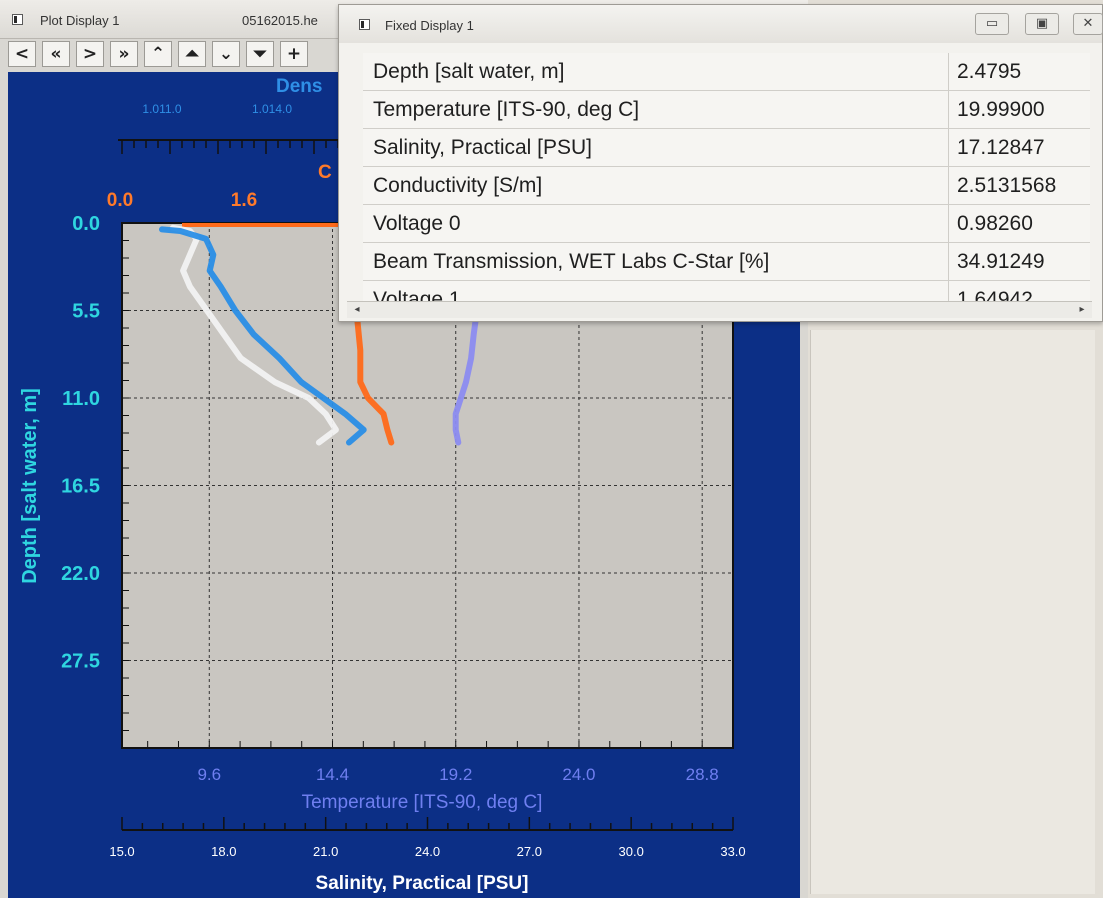 This screenshot has width=1103, height=898. I want to click on scroll-left-arrow-icon: ◂, so click(357, 309).